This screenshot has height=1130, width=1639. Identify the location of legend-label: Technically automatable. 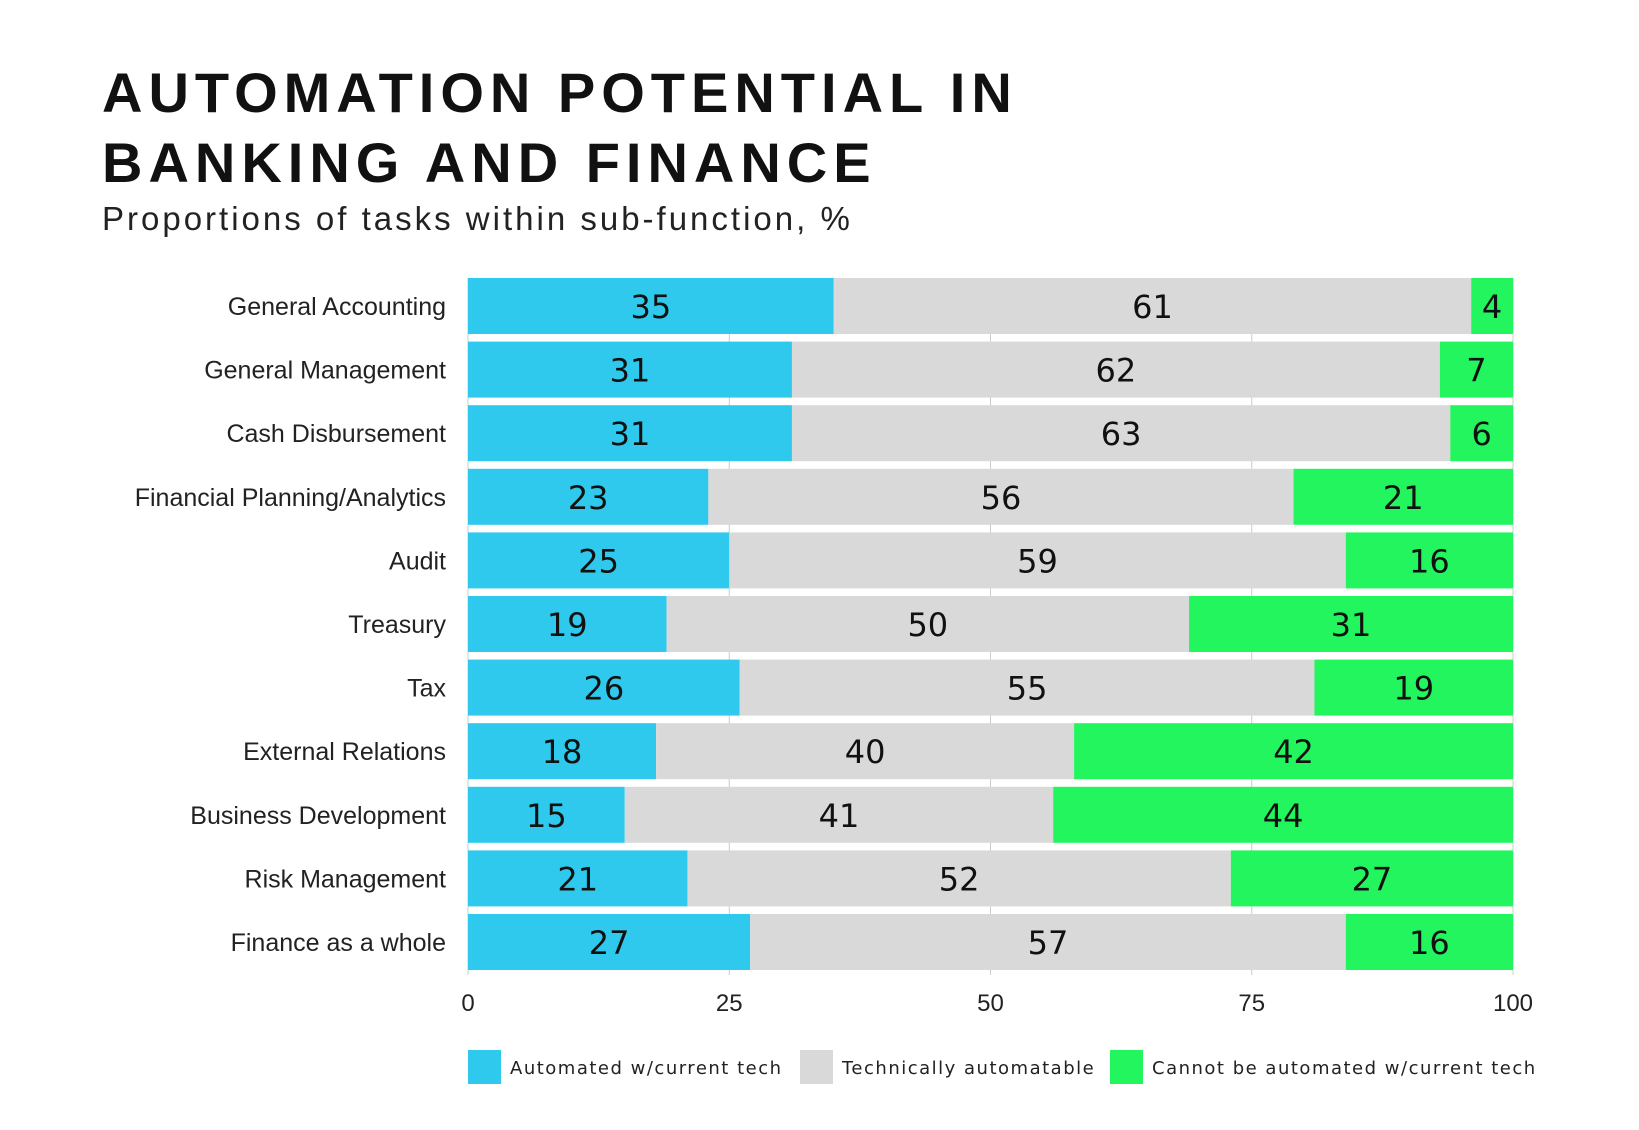
(968, 1068).